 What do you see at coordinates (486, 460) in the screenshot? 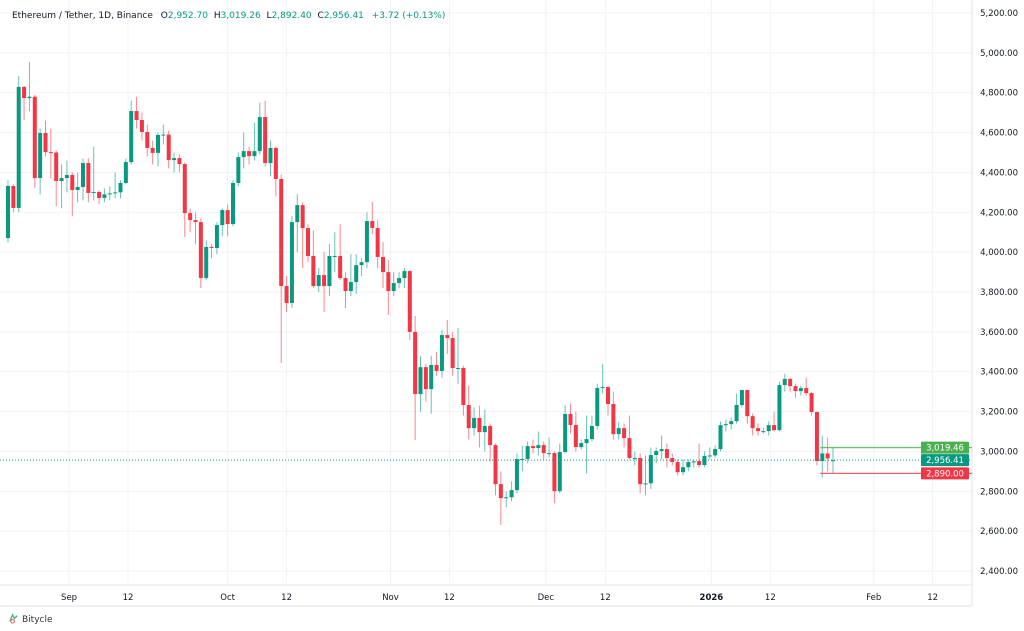
I see `price-lines: 3,019.46 2,956.41 2,890.00` at bounding box center [486, 460].